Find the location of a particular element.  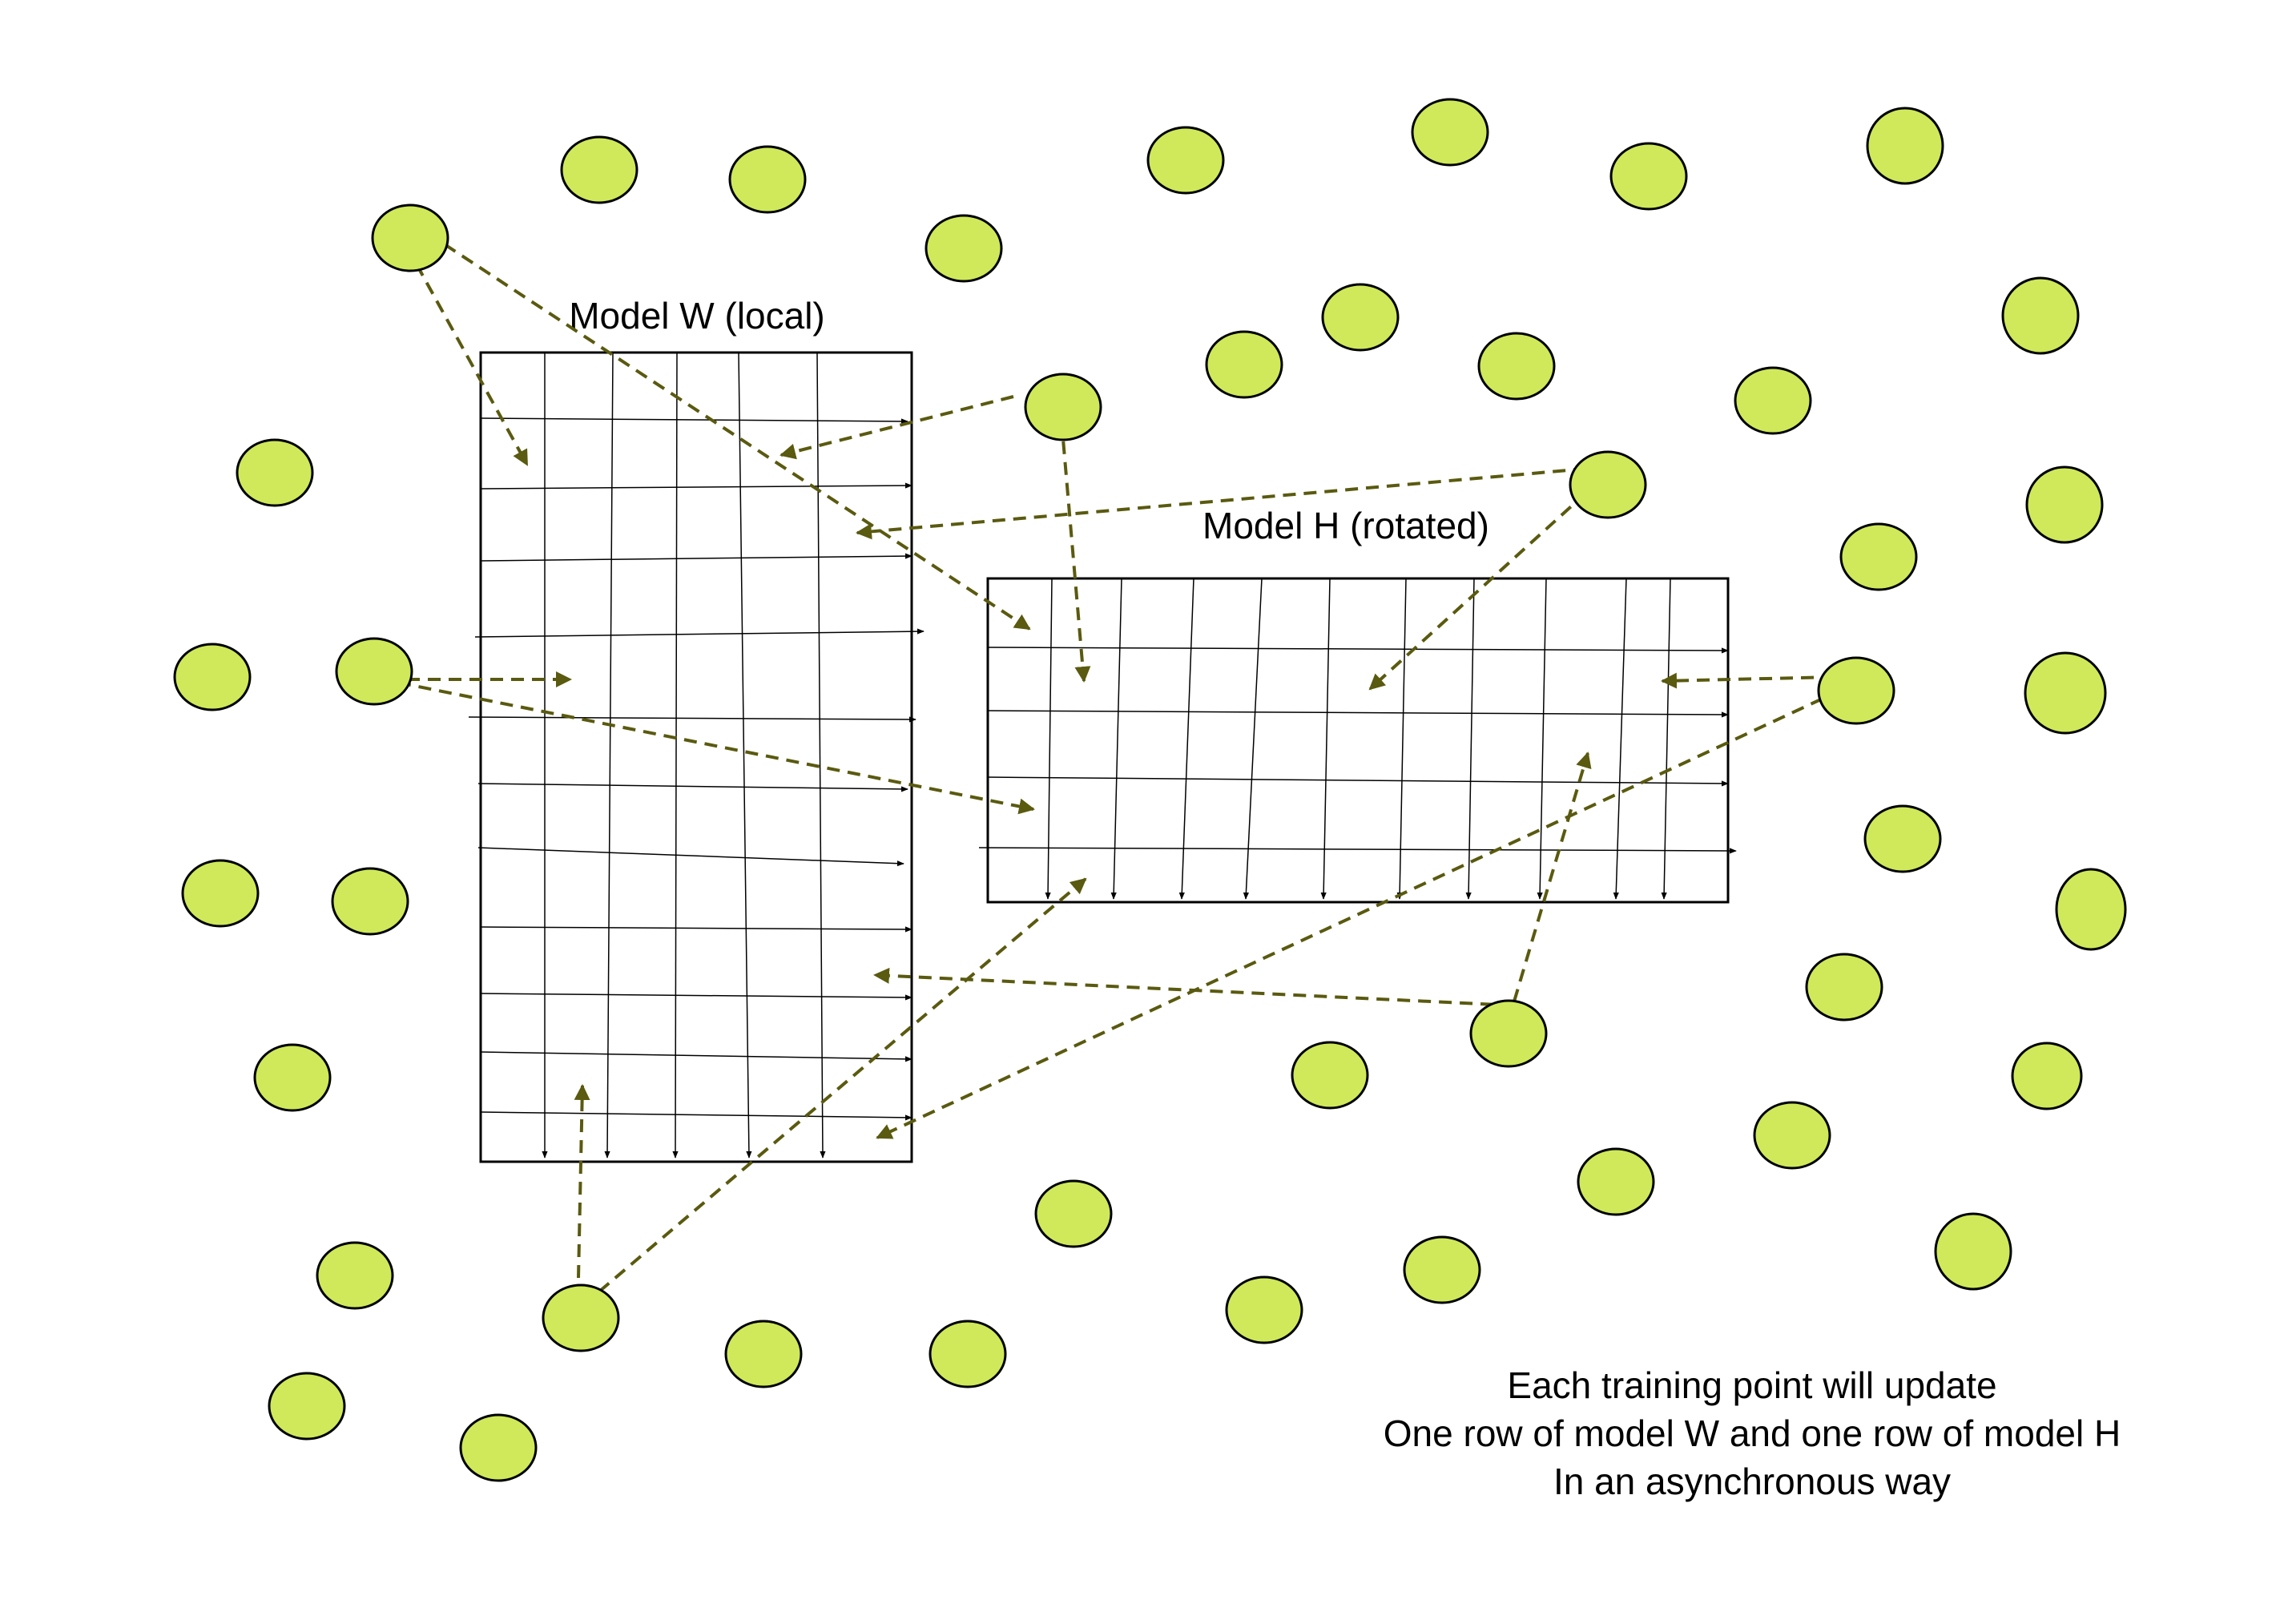

model-h-box is located at coordinates (1358, 740).